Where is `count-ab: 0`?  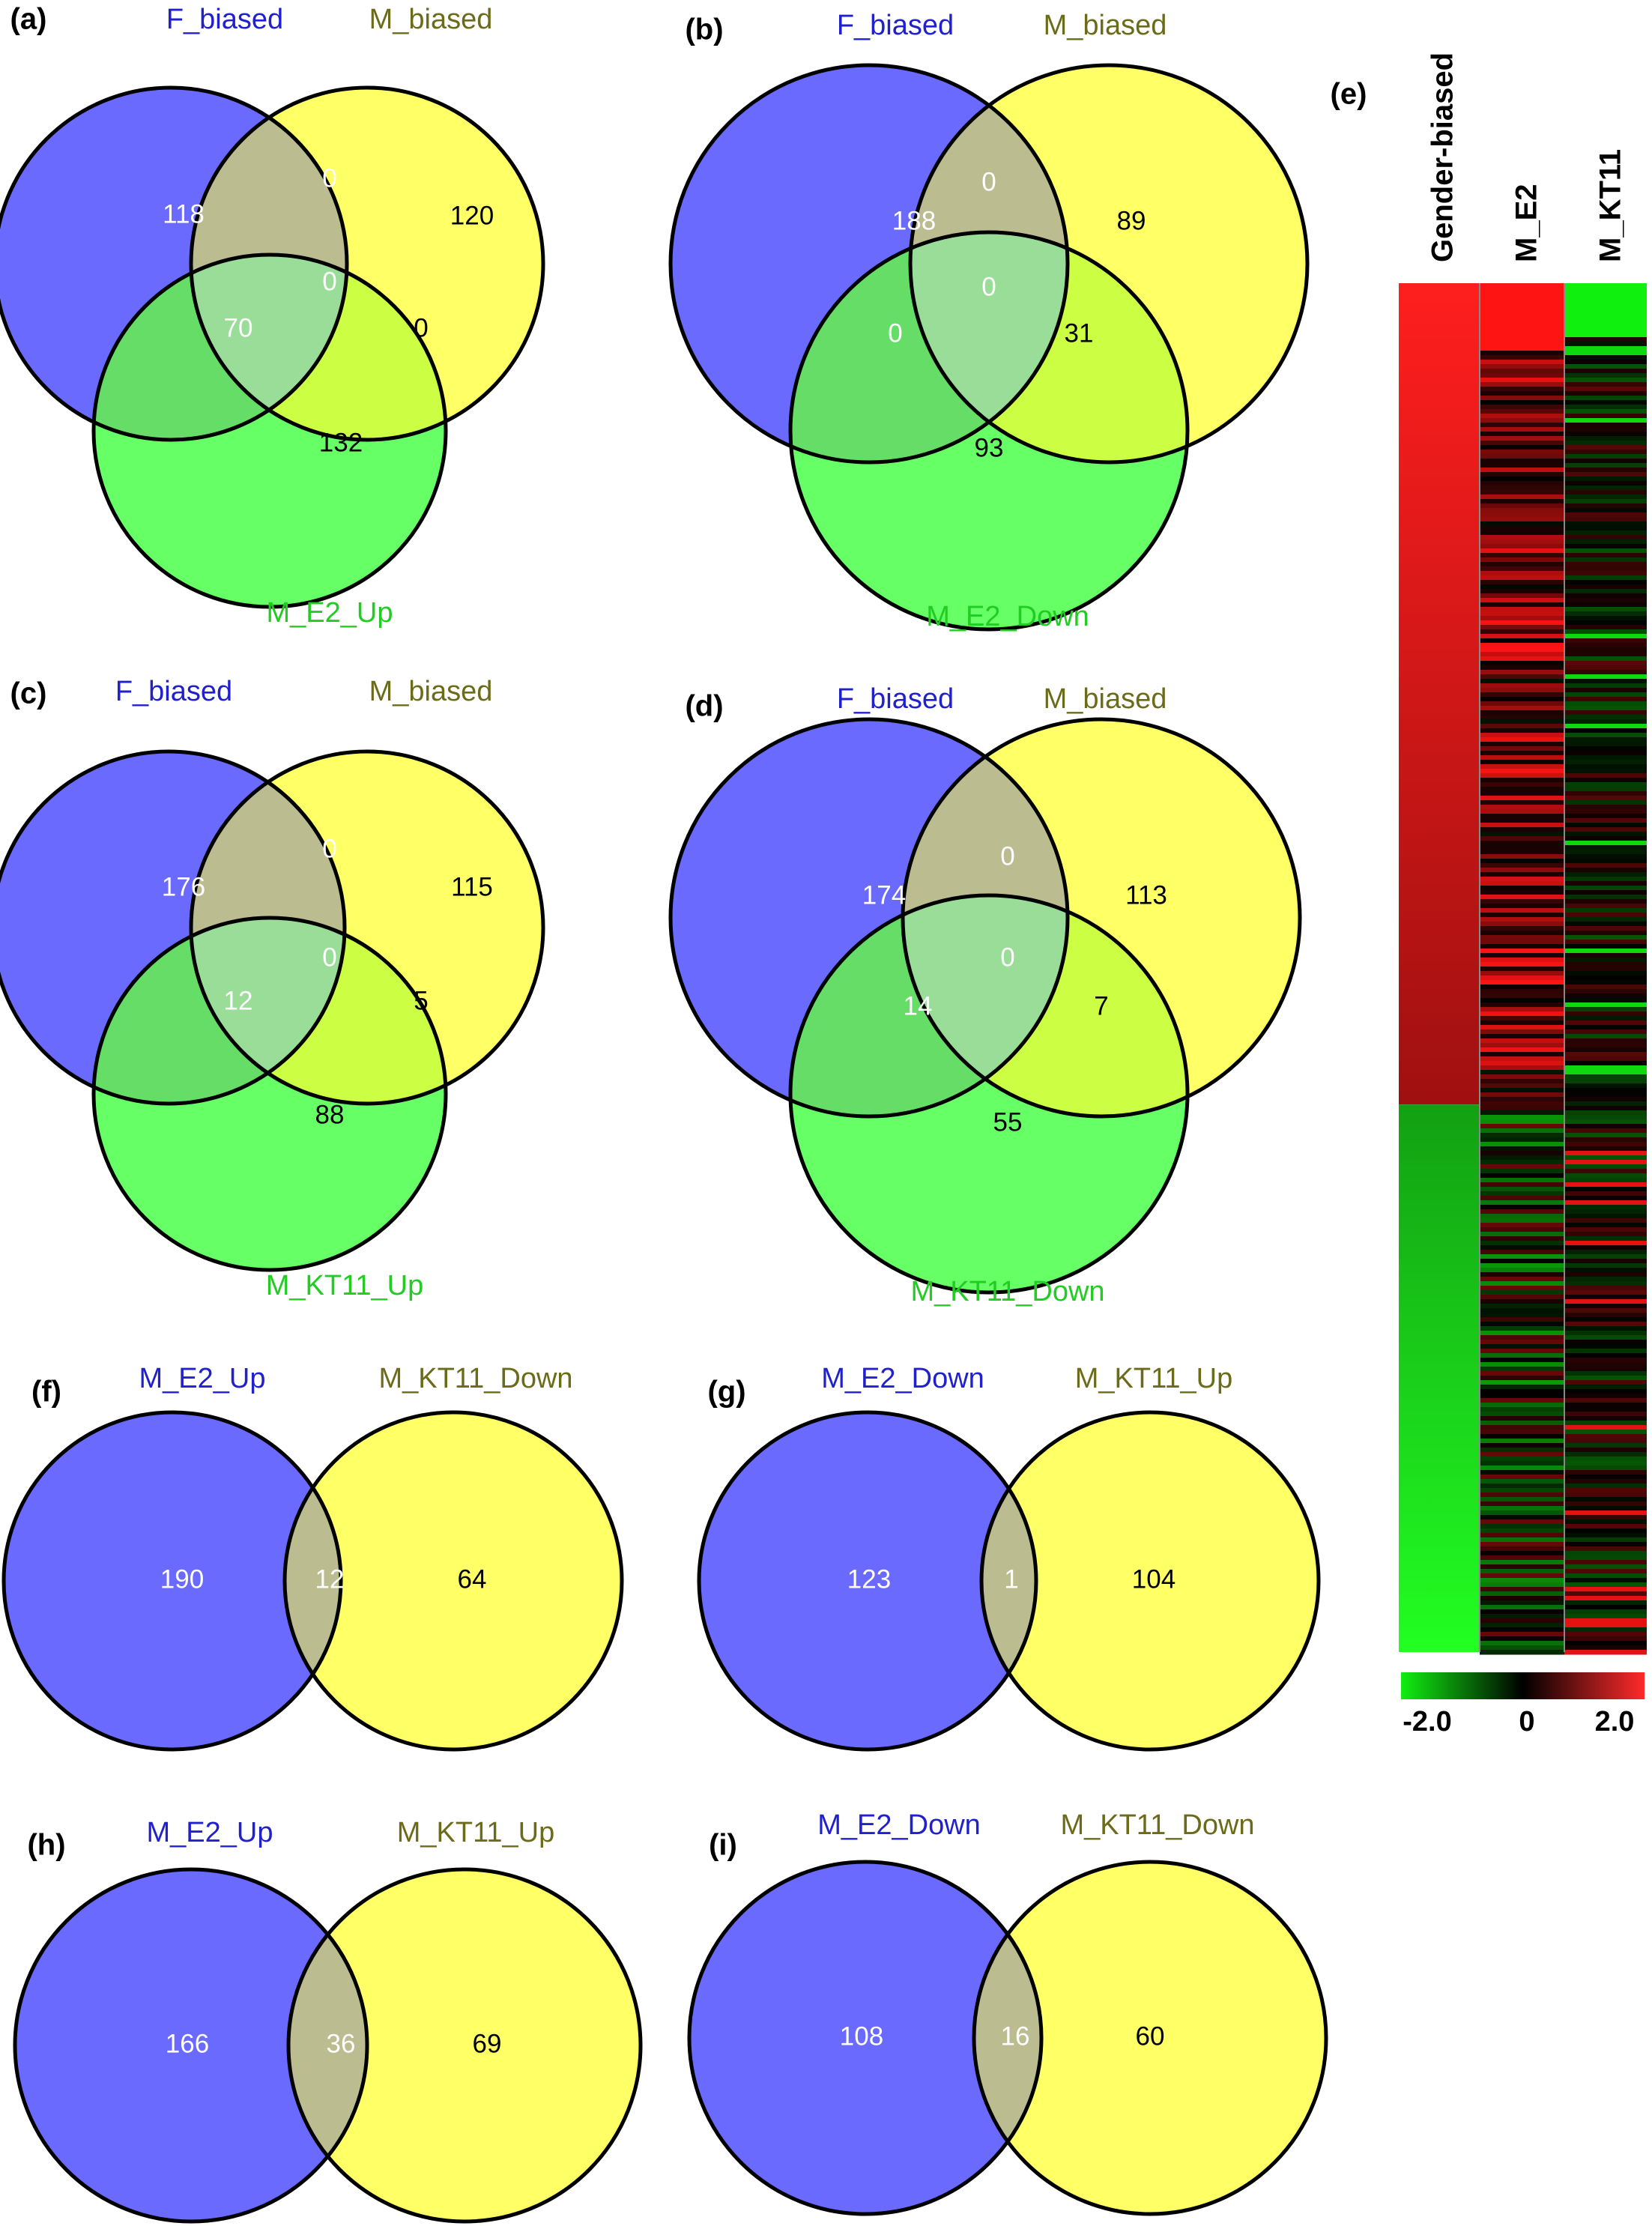 count-ab: 0 is located at coordinates (1007, 856).